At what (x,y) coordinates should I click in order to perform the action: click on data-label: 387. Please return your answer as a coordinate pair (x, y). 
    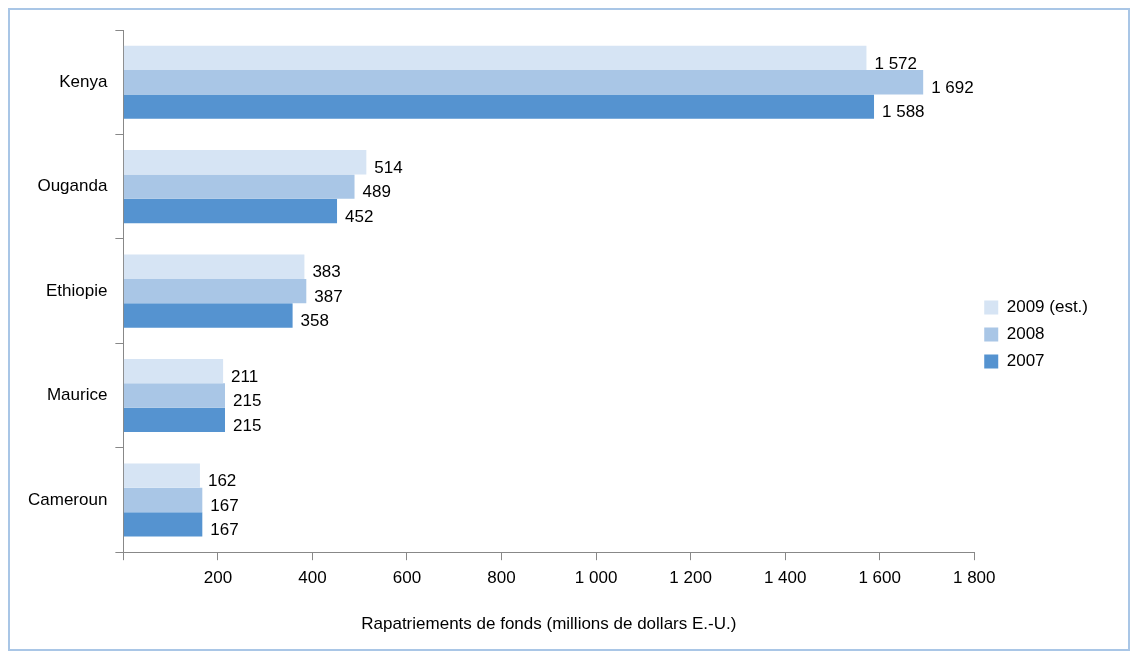
    Looking at the image, I should click on (328, 296).